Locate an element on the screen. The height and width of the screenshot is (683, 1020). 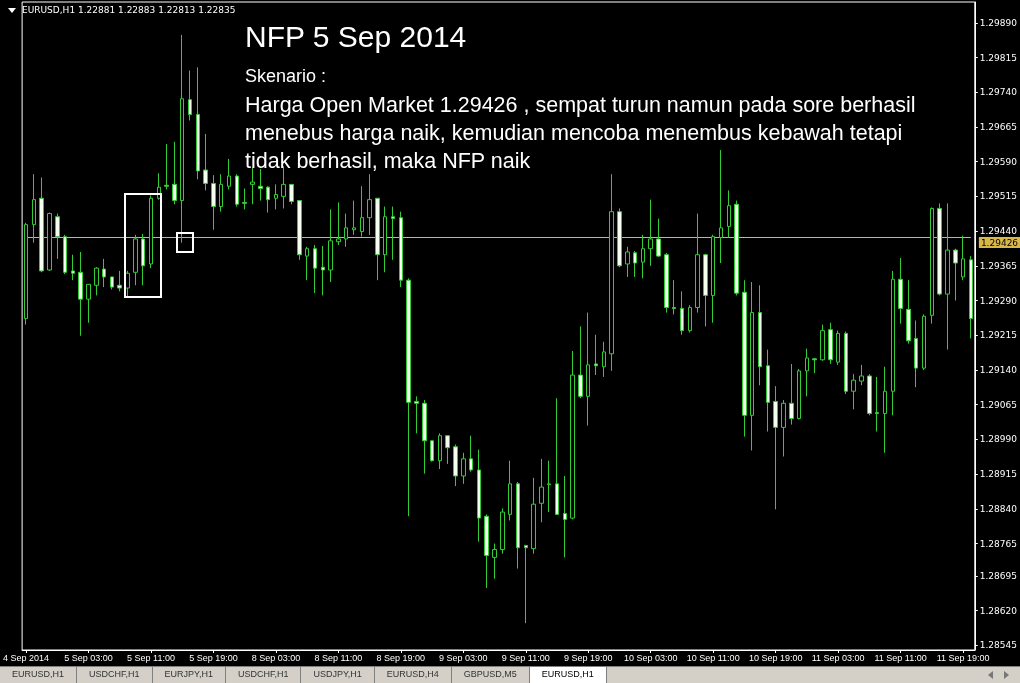
y-tick-label: 1.29065 is located at coordinates (998, 404).